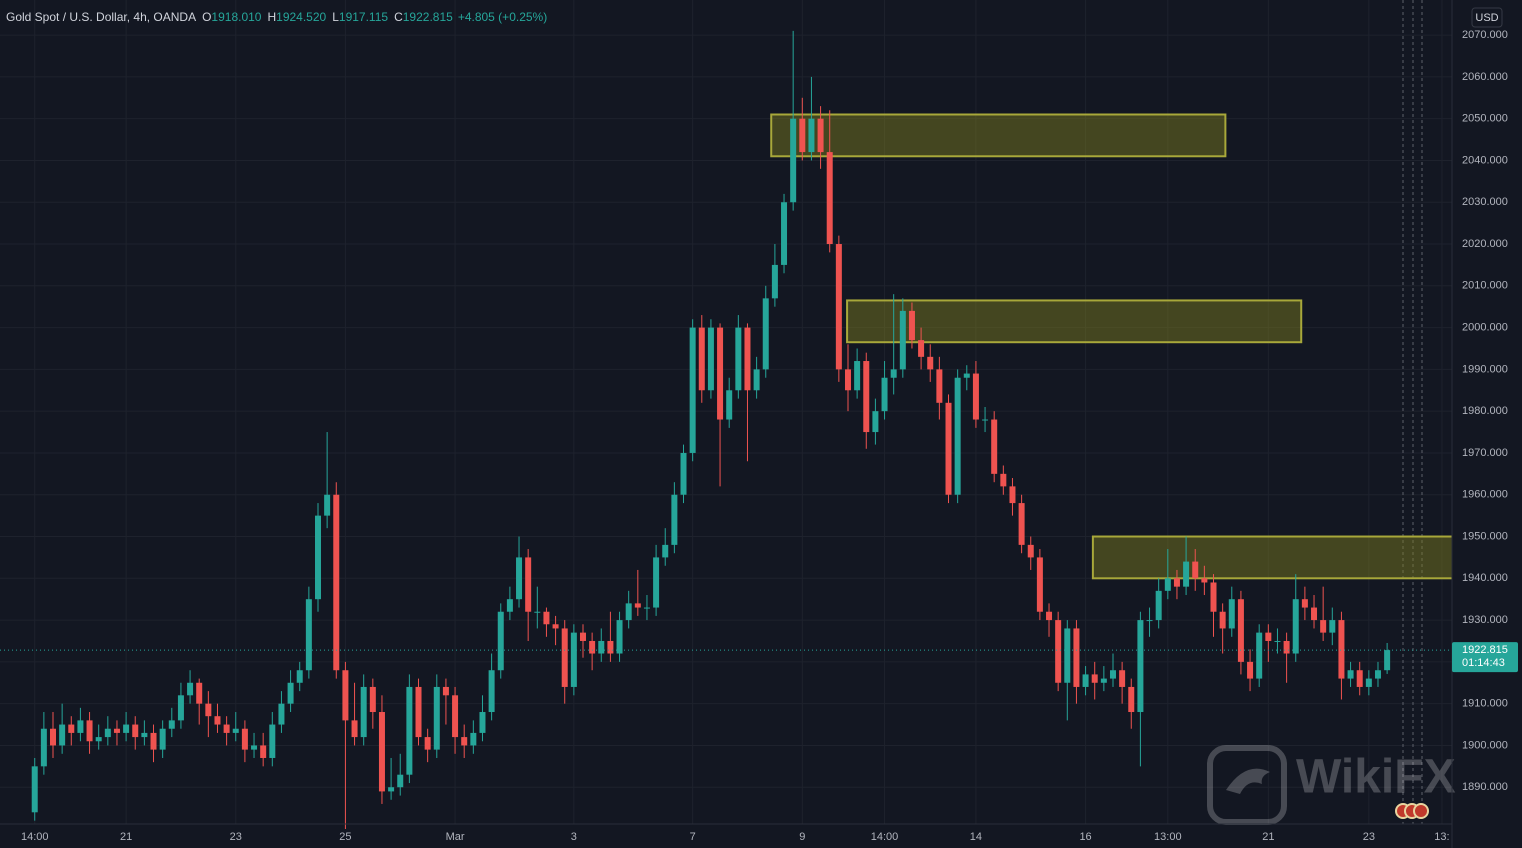 This screenshot has height=848, width=1522. What do you see at coordinates (1369, 837) in the screenshot?
I see `x-tick-label: 23` at bounding box center [1369, 837].